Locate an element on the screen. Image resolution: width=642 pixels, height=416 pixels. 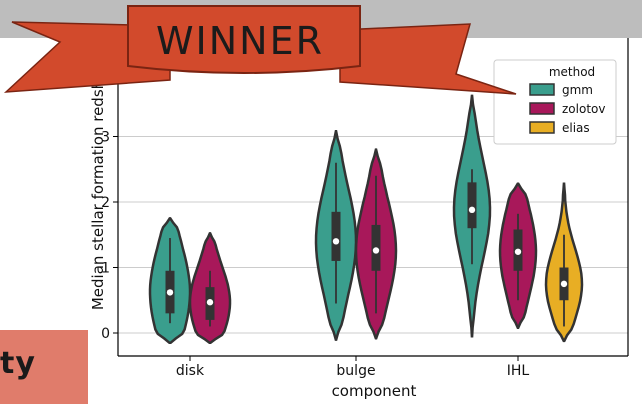
banner-right-tail is located at coordinates (428, 59).